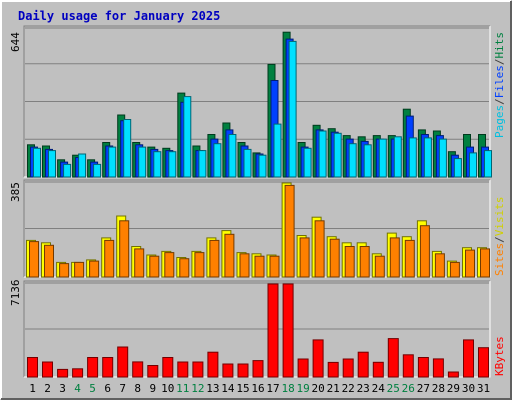 The width and height of the screenshot is (512, 400). What do you see at coordinates (212, 388) in the screenshot?
I see `x-tick-label: 13` at bounding box center [212, 388].